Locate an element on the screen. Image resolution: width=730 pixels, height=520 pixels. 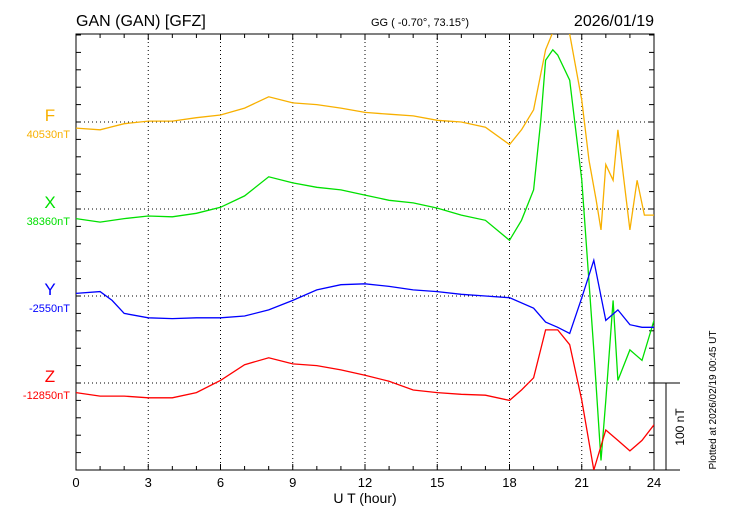
scale-label: 100 nT is located at coordinates (680, 427).